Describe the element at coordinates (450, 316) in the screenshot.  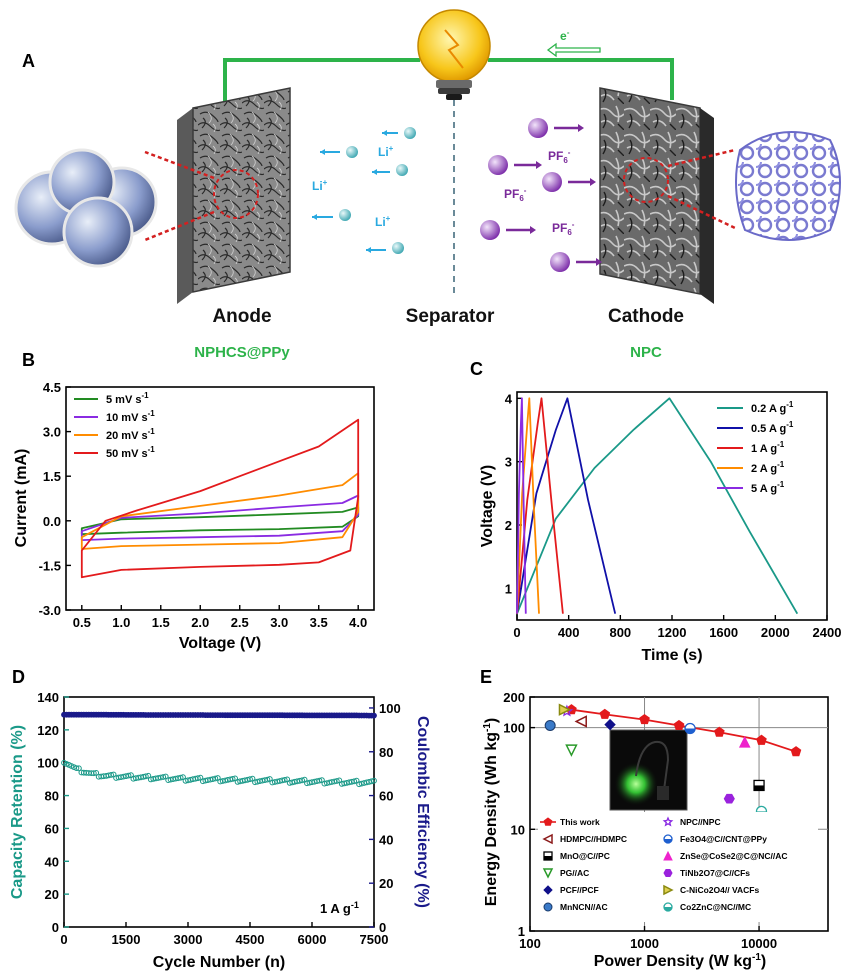
I see `separator-label: Separator` at that location.